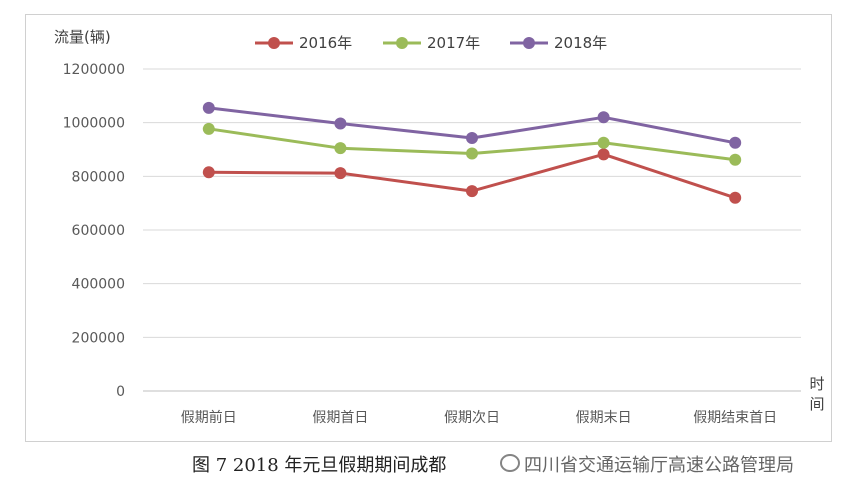 This screenshot has height=499, width=864. I want to click on y-tick-label: 1200000, so click(94, 70).